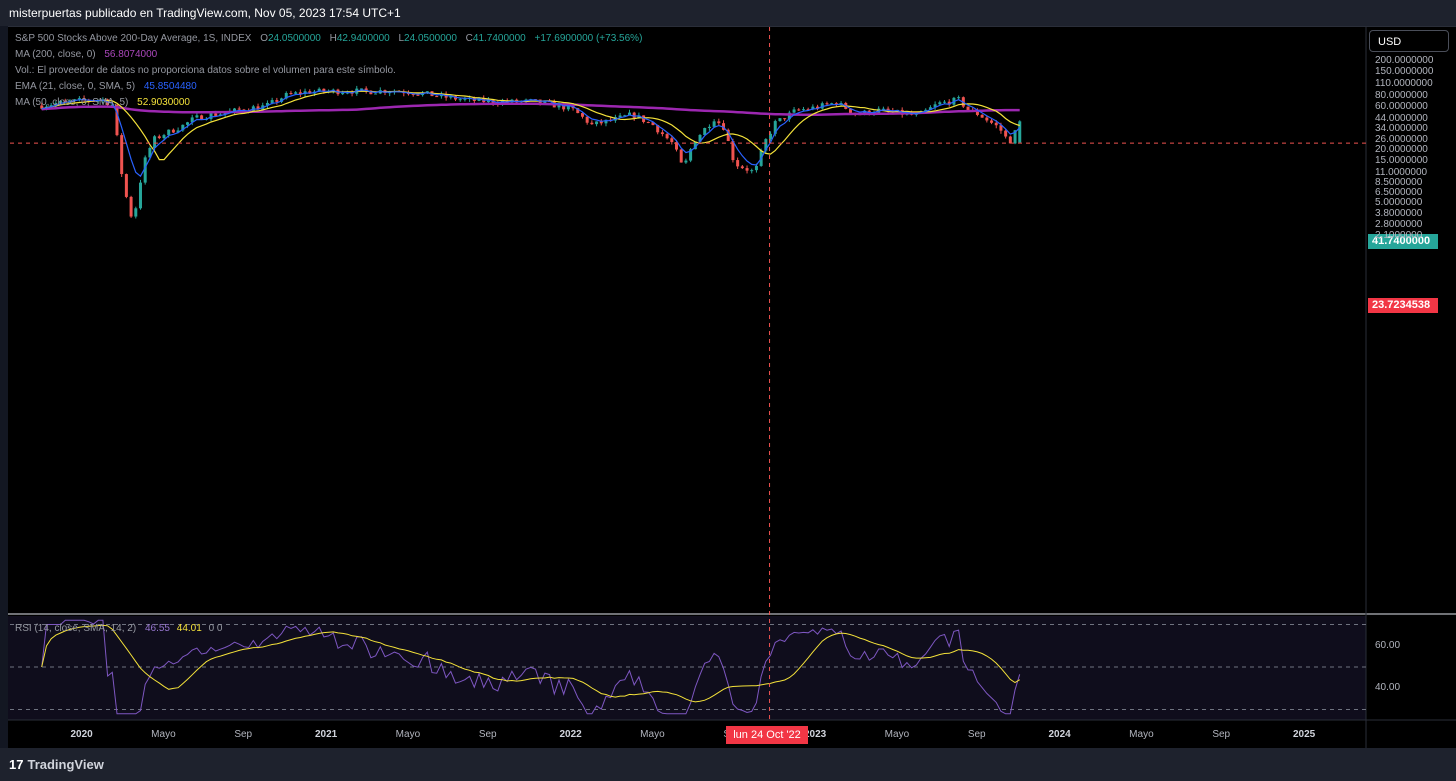  Describe the element at coordinates (499, 38) in the screenshot. I see `close-value: 41.7400000` at that location.